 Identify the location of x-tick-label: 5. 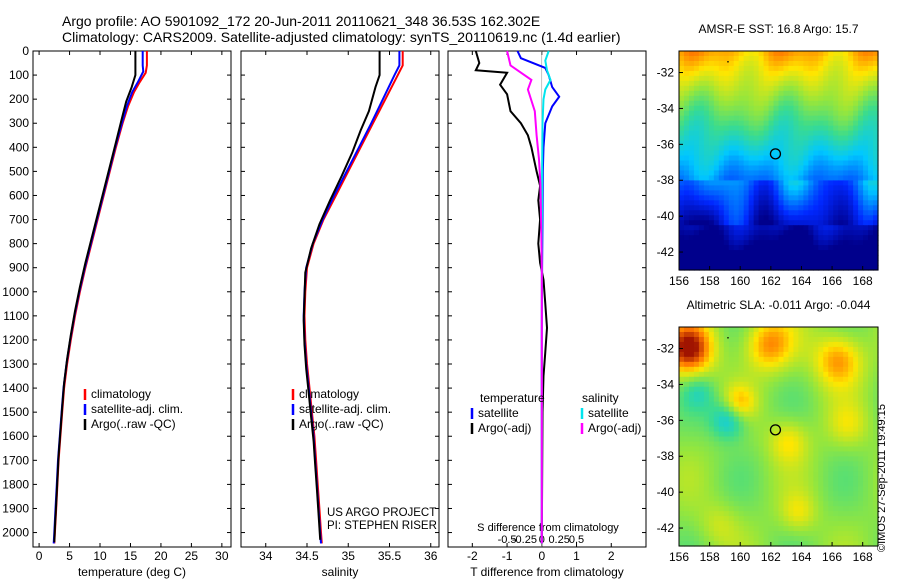
(69, 556).